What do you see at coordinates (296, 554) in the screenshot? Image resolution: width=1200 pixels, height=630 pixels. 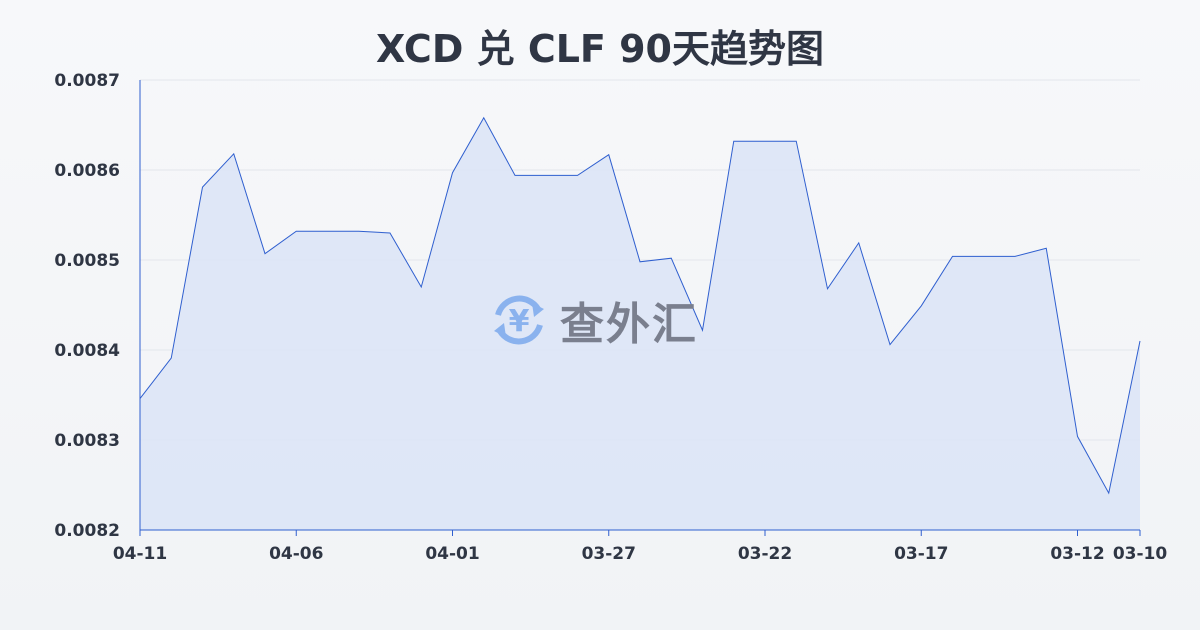 I see `x-tick-label: 04-06` at bounding box center [296, 554].